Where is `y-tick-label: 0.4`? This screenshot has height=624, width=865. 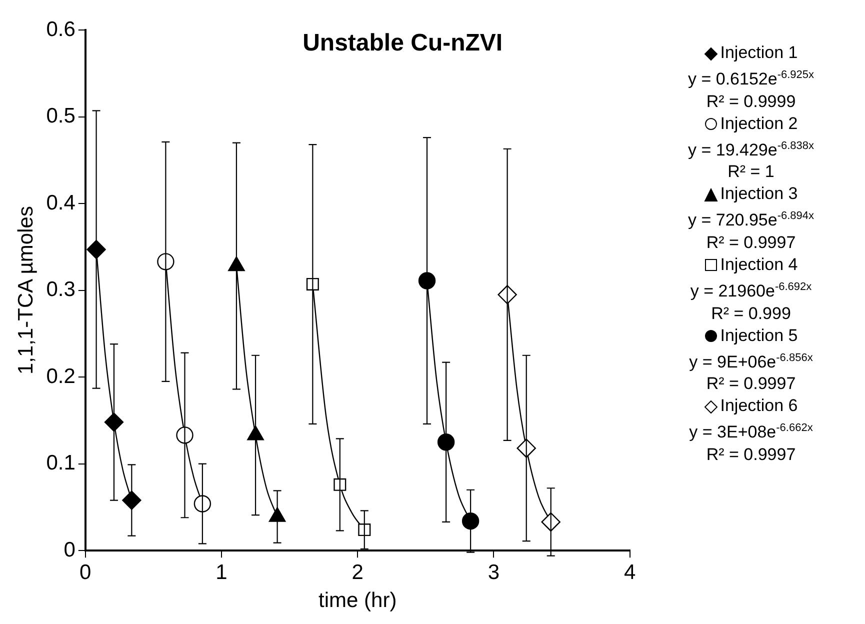 y-tick-label: 0.4 is located at coordinates (61, 202).